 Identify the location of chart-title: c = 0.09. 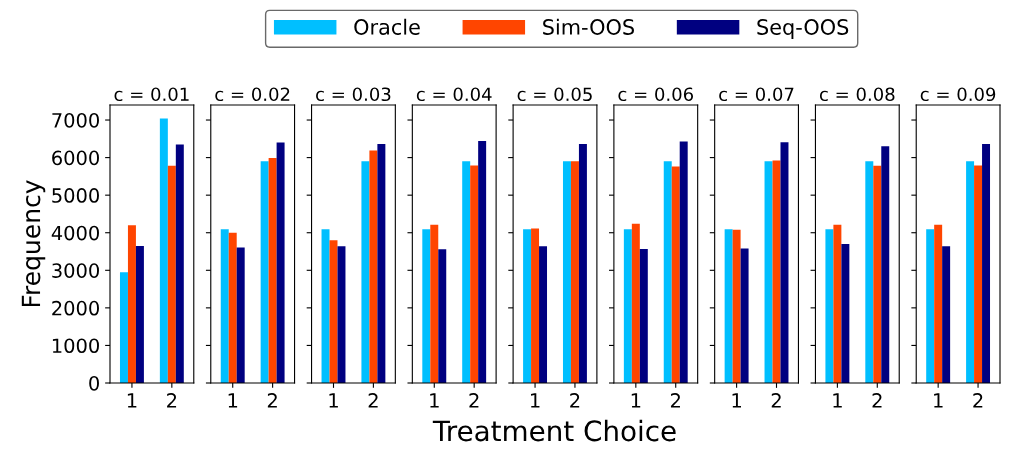
(958, 94).